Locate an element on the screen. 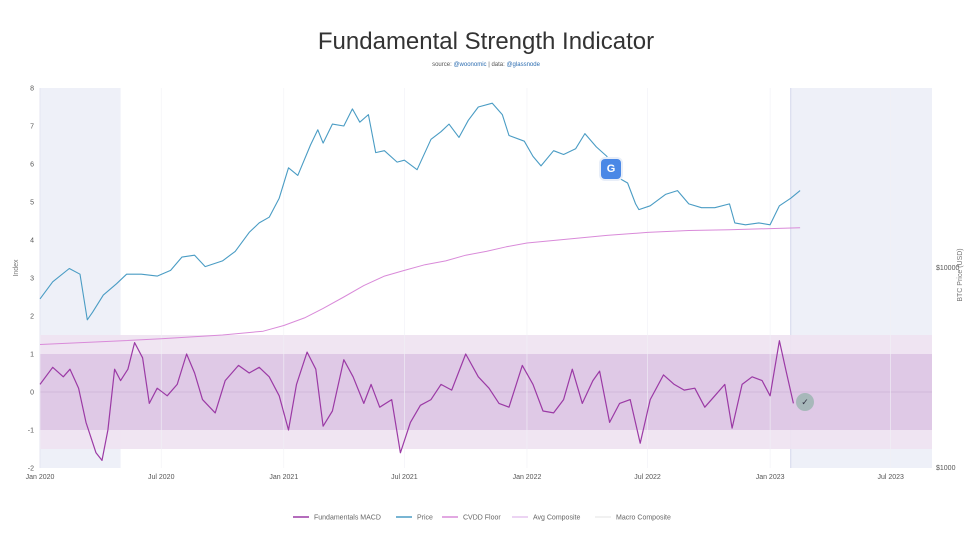  y-tick-label: -2 is located at coordinates (31, 469).